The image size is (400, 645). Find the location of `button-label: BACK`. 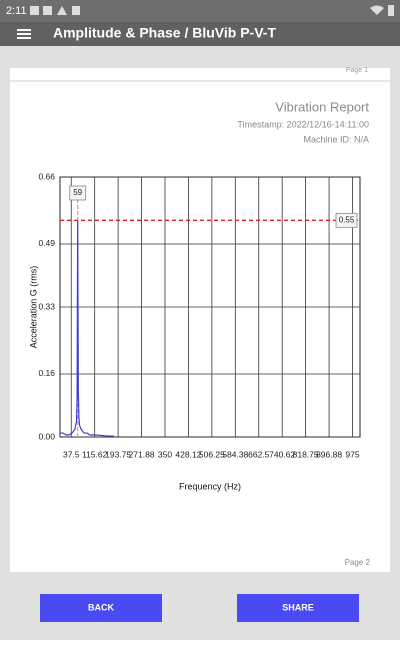

button-label: BACK is located at coordinates (101, 607).